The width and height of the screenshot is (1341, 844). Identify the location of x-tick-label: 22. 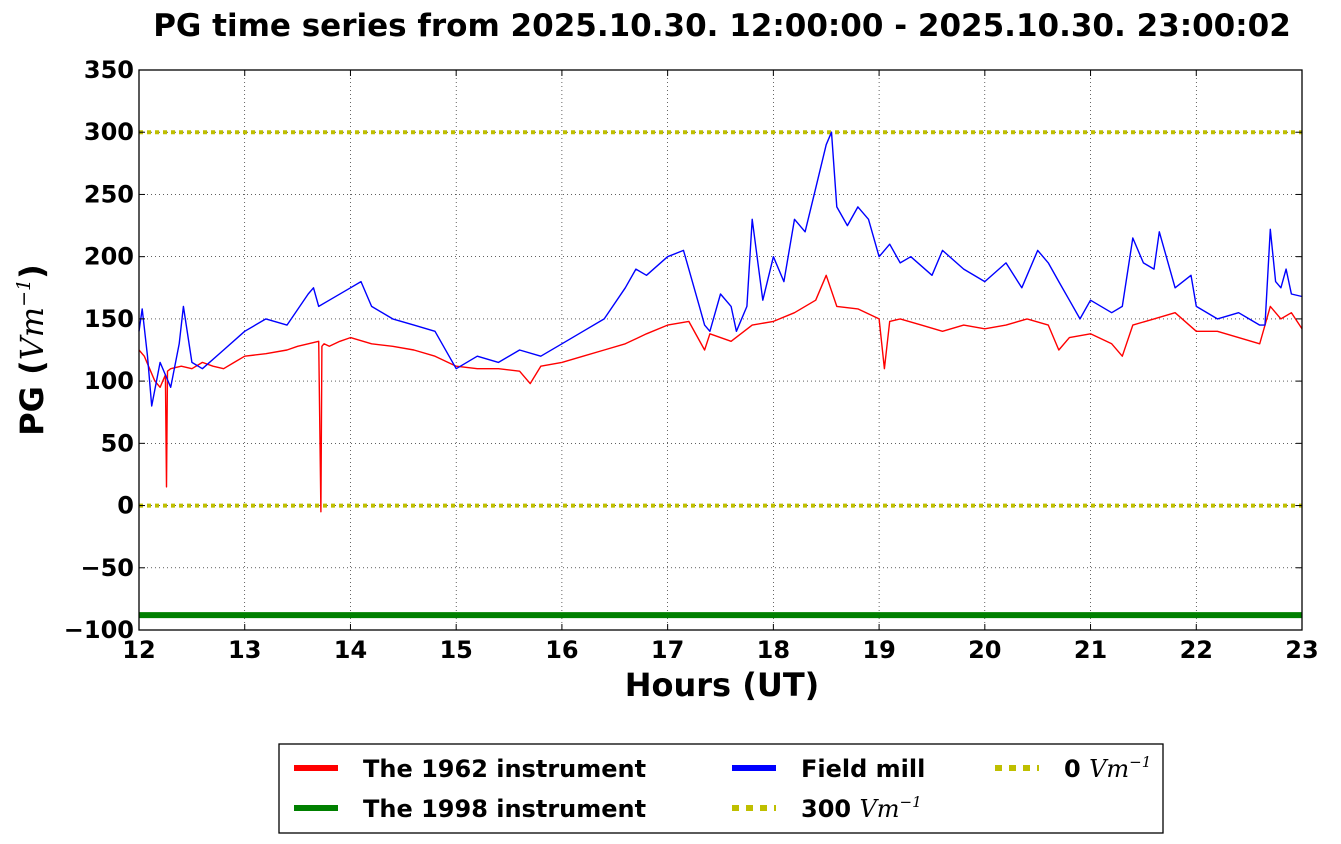
(1196, 650).